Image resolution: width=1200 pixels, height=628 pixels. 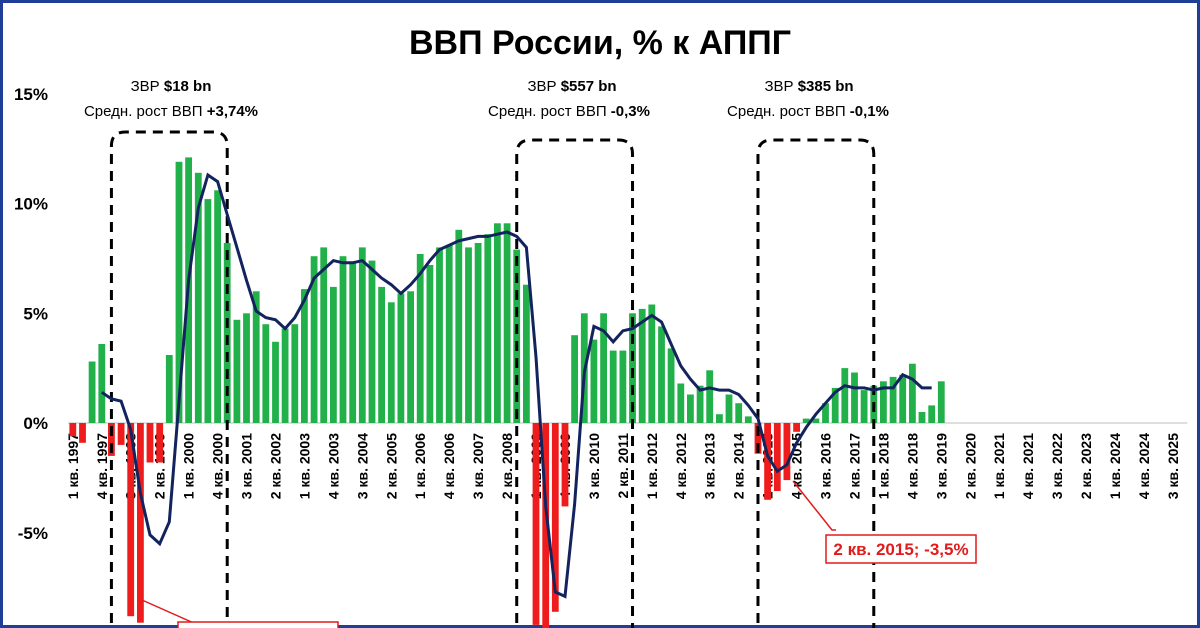 I want to click on period1-growth: Средн. рост ВВП +3,74%, so click(x=171, y=111).